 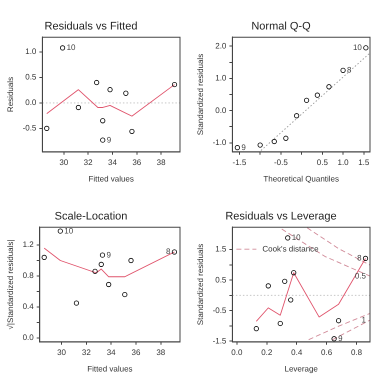 I want to click on x-tick-label: 0.8, so click(x=356, y=352).